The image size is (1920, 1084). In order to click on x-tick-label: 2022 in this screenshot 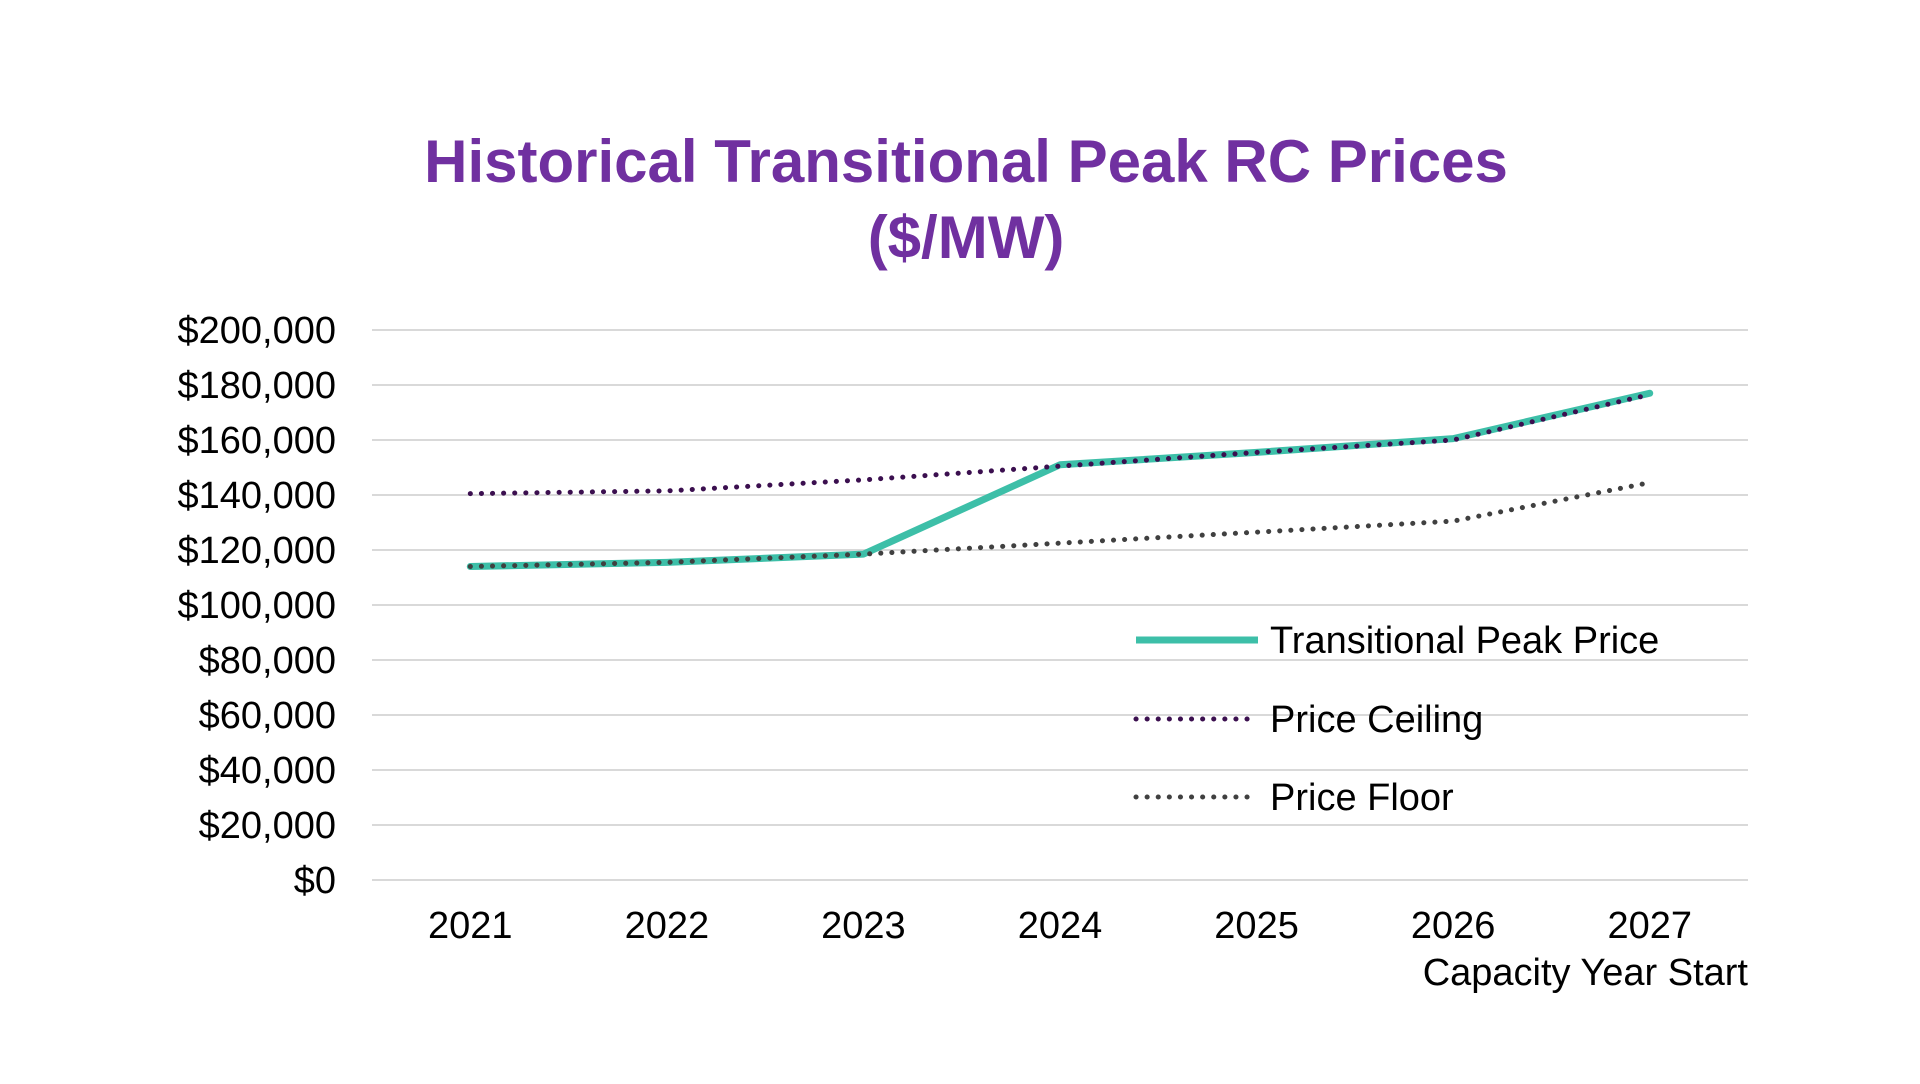, I will do `click(667, 926)`.